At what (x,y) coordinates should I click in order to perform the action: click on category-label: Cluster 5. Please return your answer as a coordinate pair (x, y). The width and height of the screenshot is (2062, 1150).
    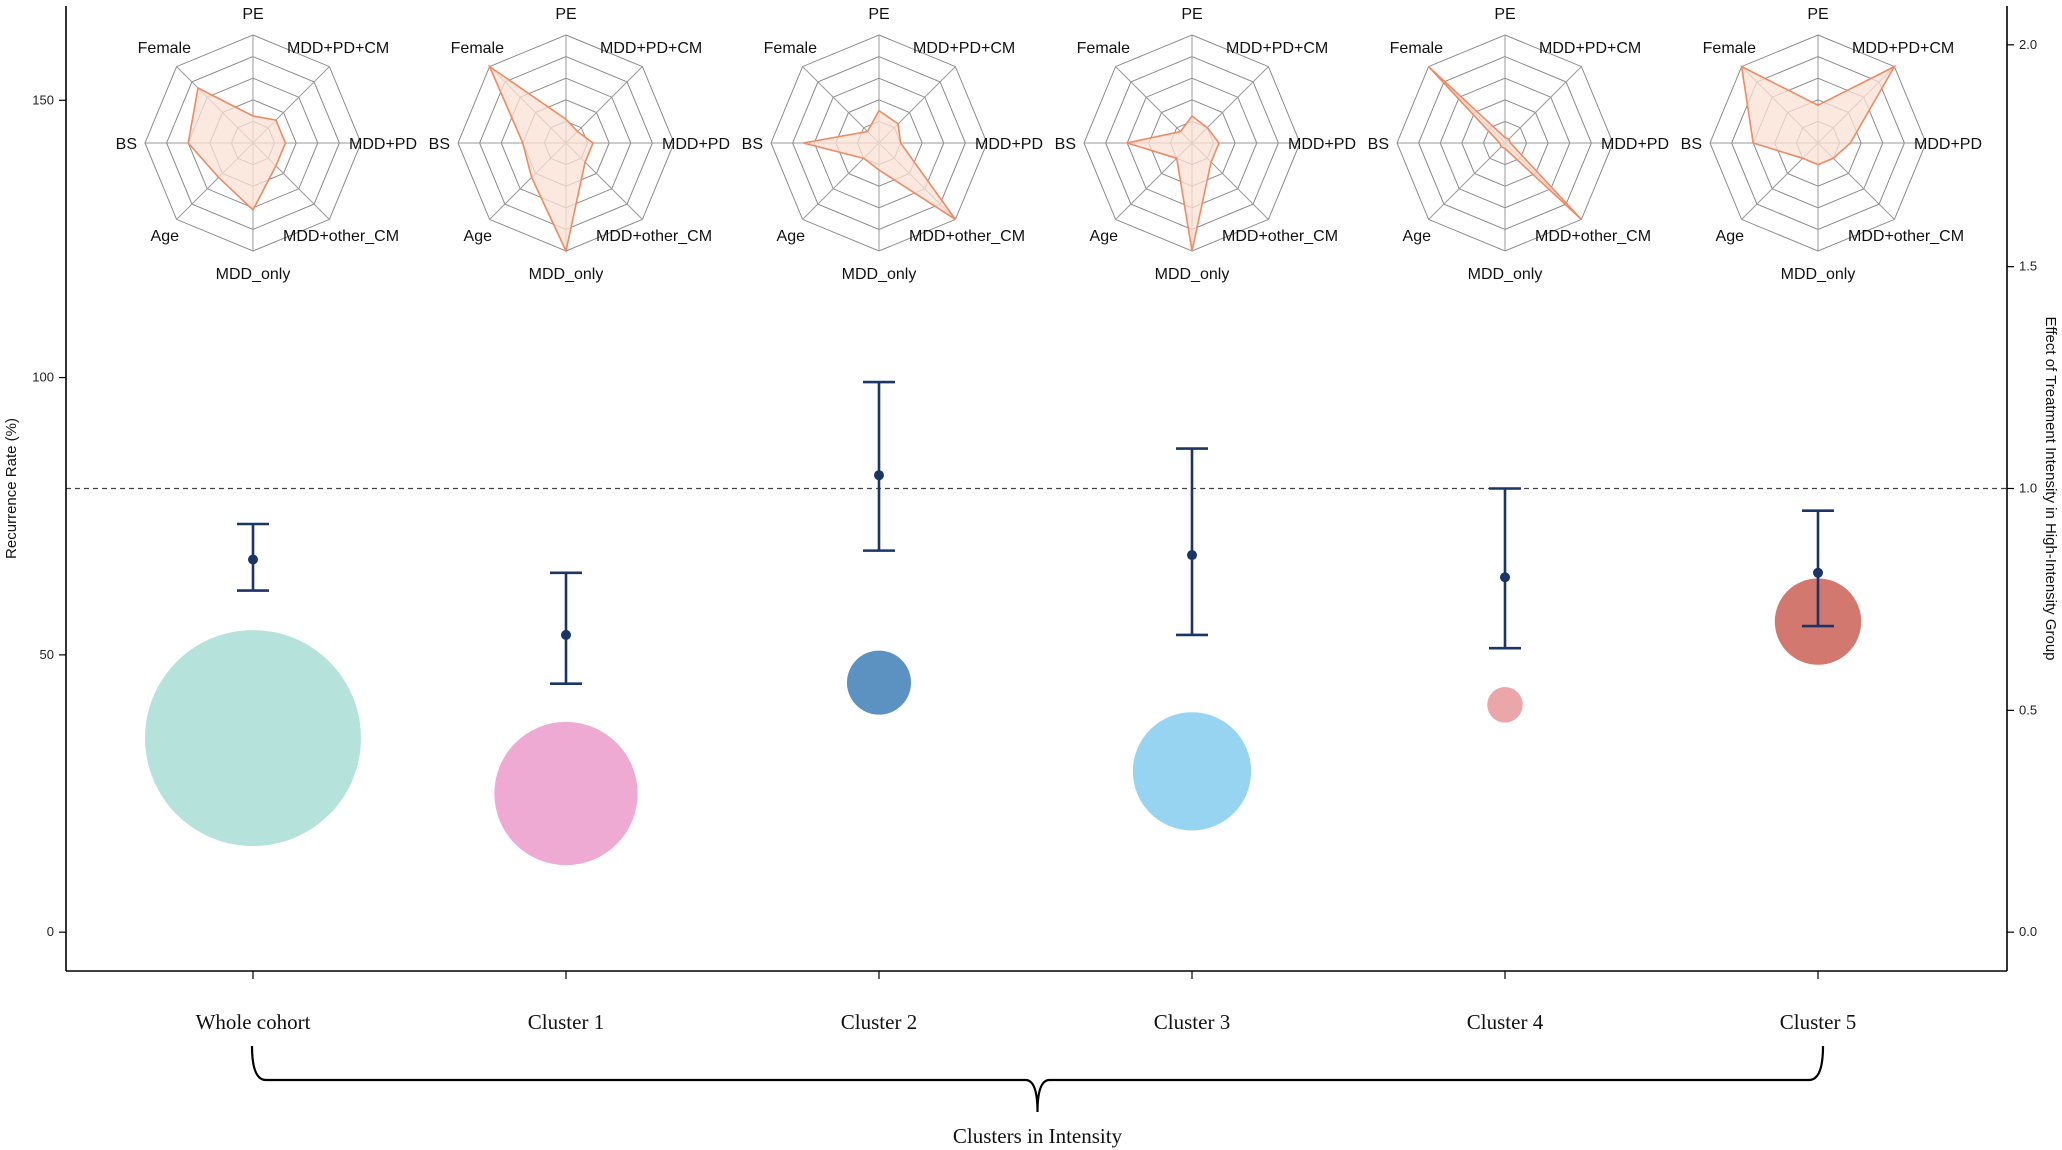
    Looking at the image, I should click on (1818, 1022).